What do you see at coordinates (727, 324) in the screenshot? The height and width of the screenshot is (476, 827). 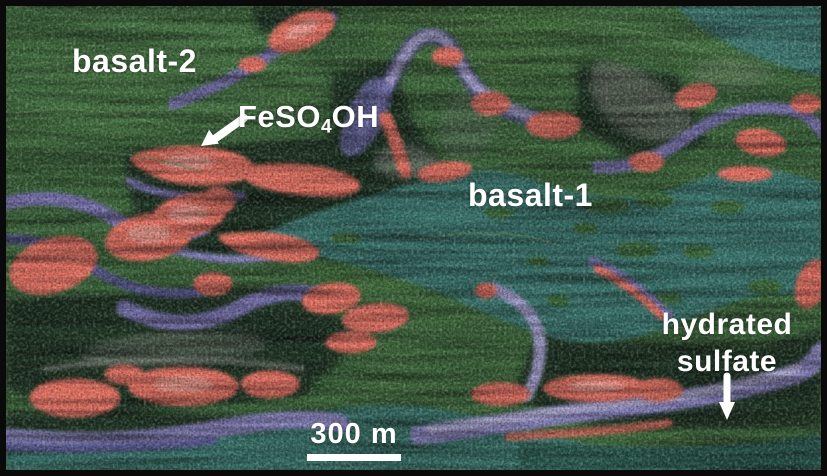 I see `hydrated-sulfate-line1: hydrated` at bounding box center [727, 324].